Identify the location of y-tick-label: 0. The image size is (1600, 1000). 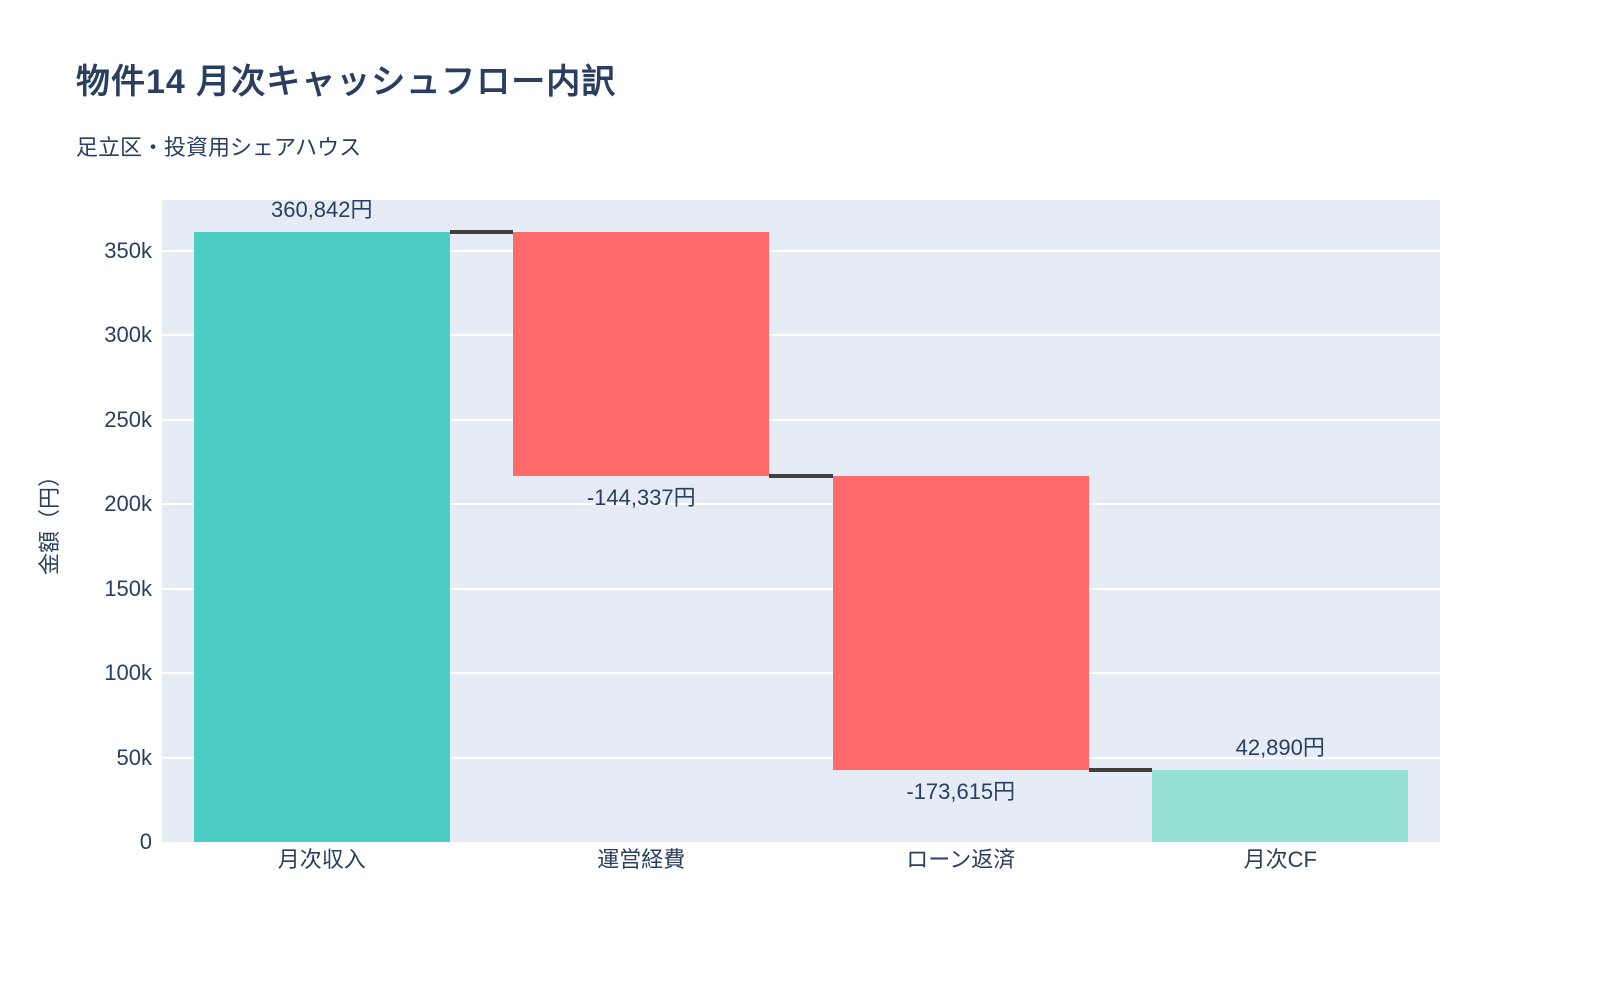
(145, 841).